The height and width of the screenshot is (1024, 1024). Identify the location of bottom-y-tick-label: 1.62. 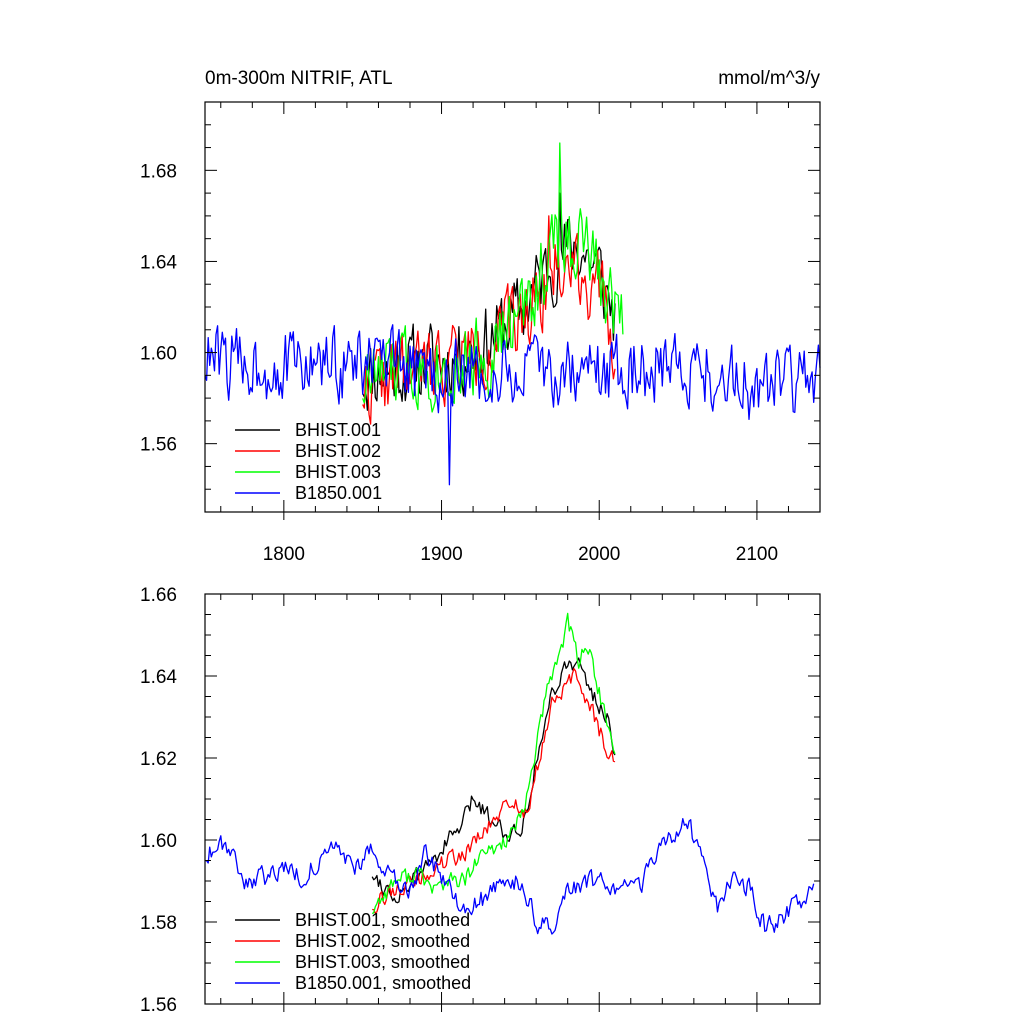
(158, 759).